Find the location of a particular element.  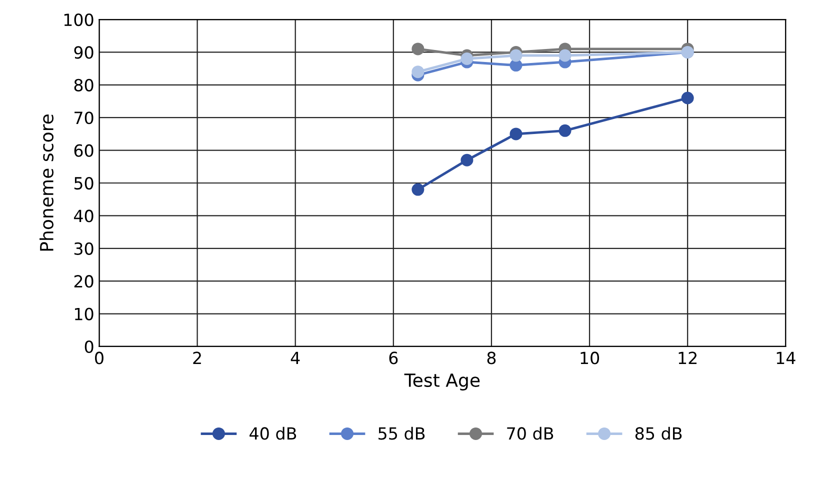

y-tick-label: 80 is located at coordinates (84, 85).